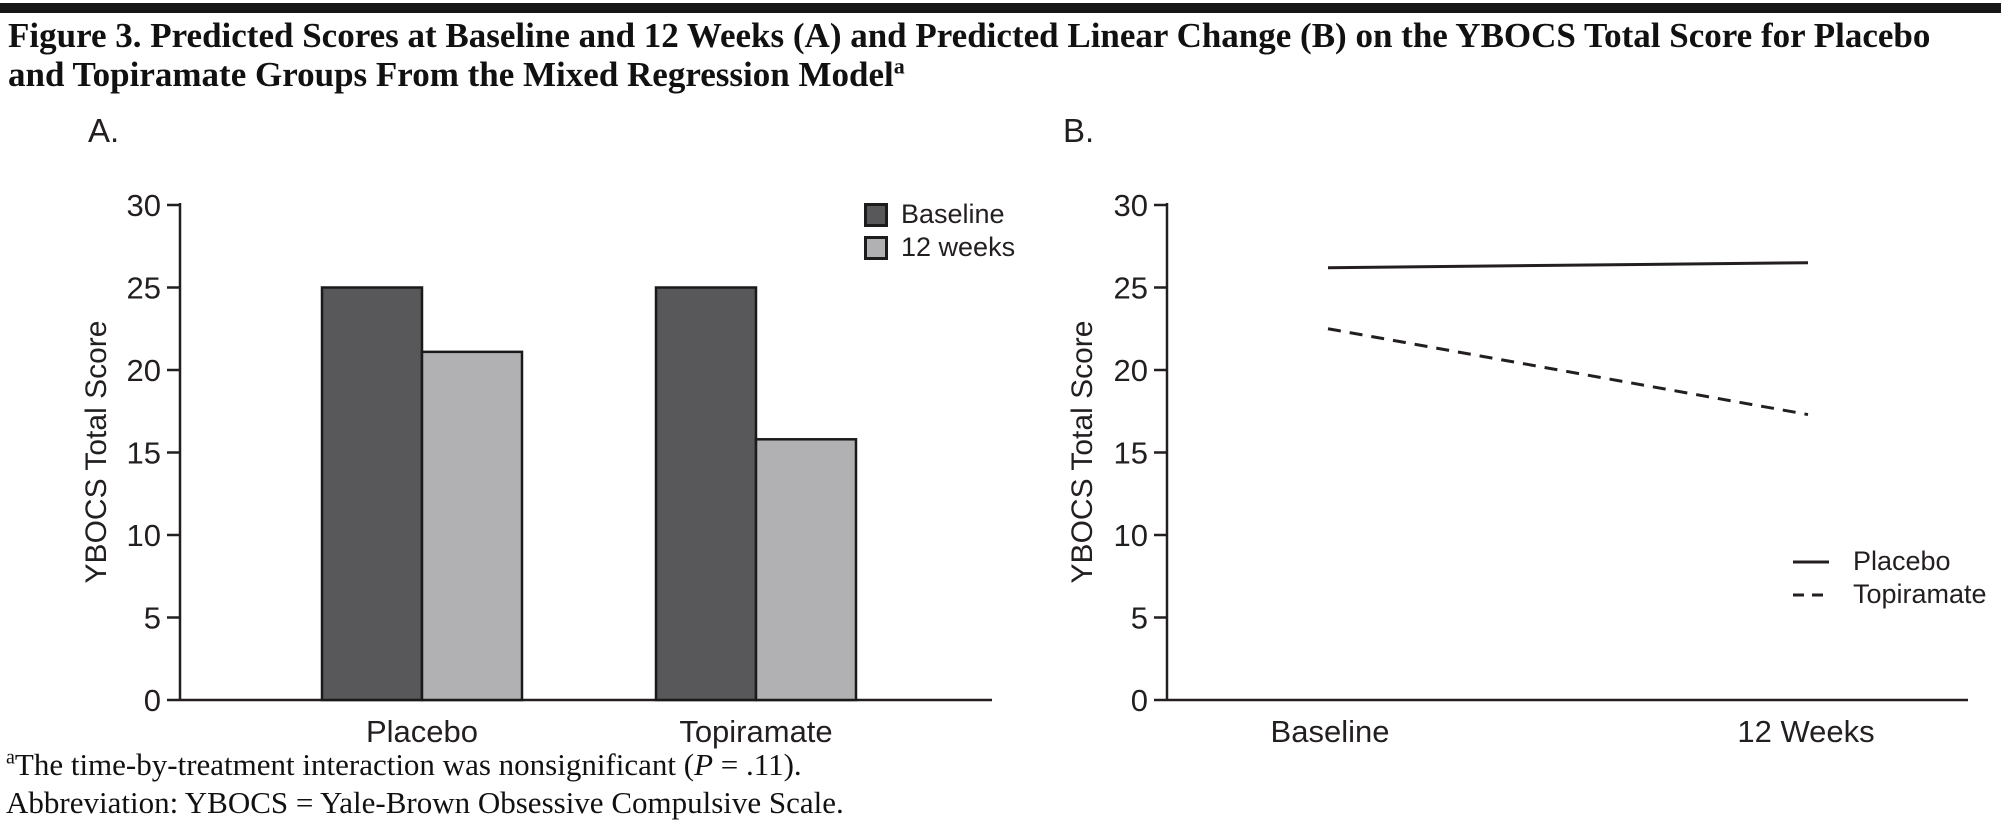 The image size is (2001, 839). I want to click on legend-row-12-weeks: 12 weeks, so click(939, 247).